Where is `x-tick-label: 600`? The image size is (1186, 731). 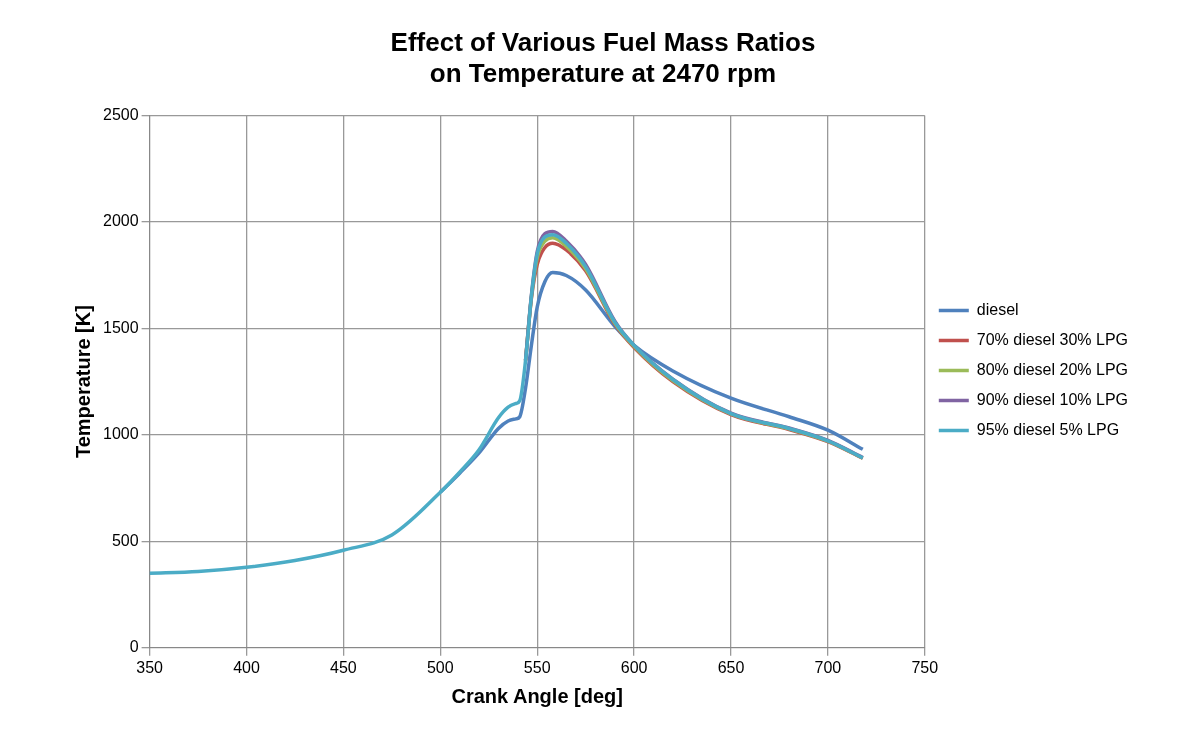
x-tick-label: 600 is located at coordinates (634, 667).